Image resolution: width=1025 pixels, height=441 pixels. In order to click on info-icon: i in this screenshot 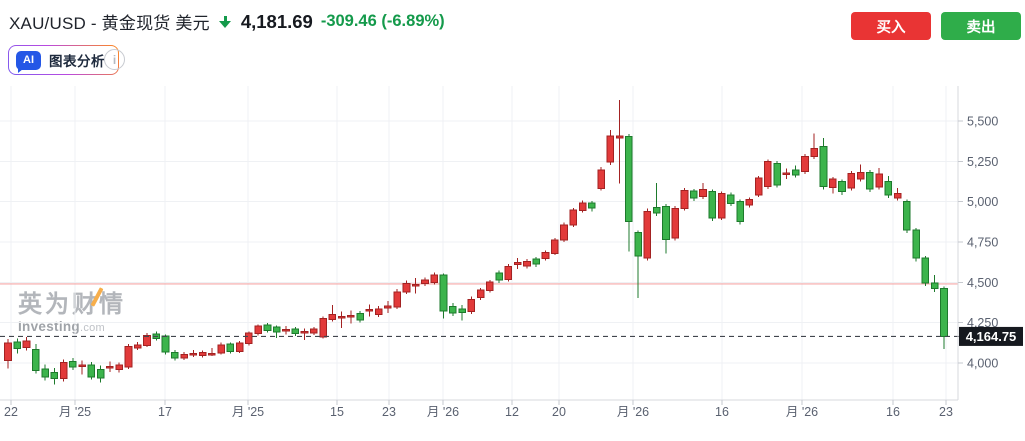, I will do `click(114, 59)`.